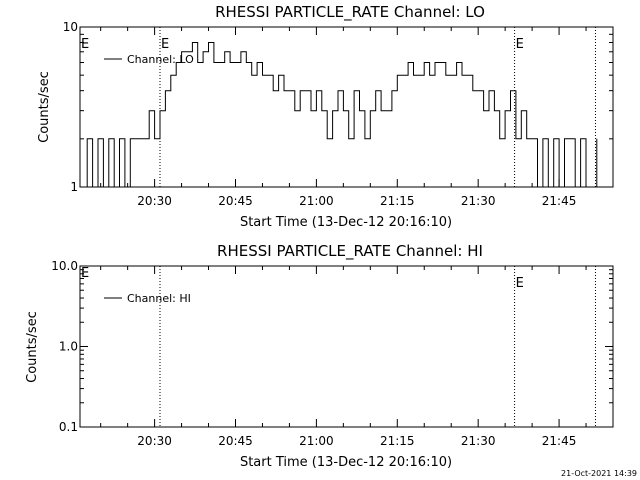  I want to click on x-tick-label-lo: 21:30, so click(478, 201).